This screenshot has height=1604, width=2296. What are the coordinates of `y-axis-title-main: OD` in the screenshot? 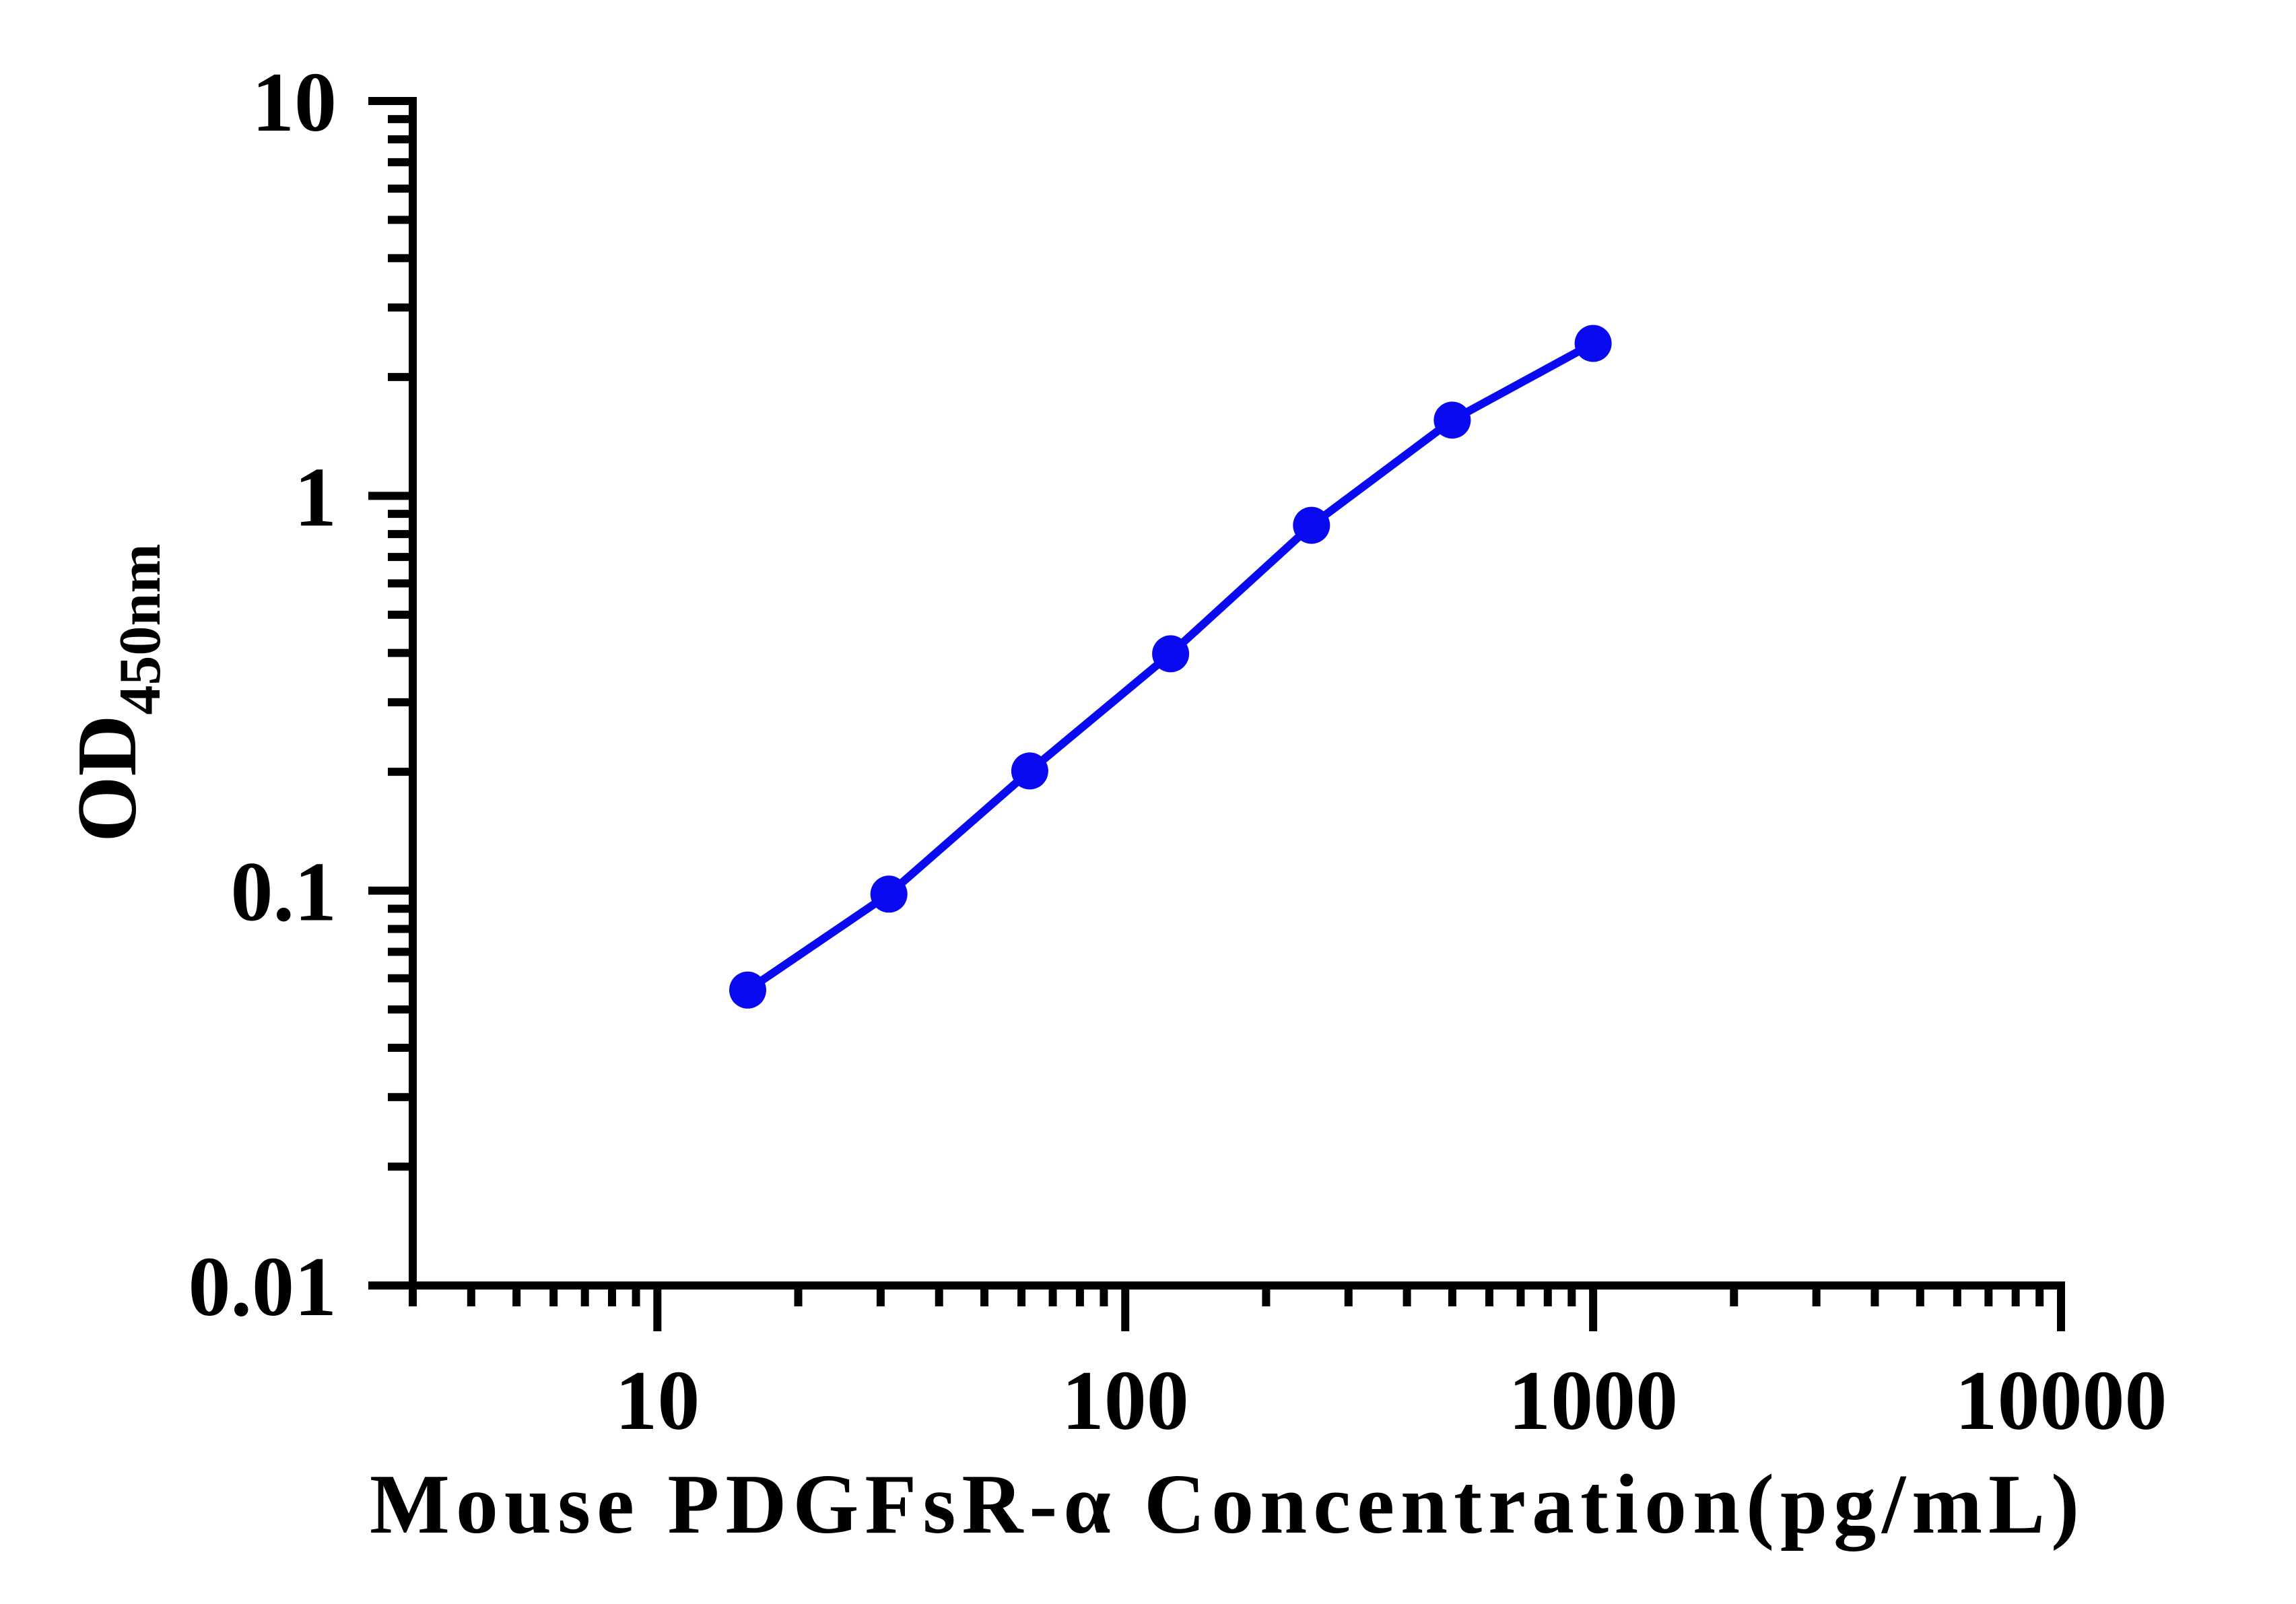 It's located at (107, 778).